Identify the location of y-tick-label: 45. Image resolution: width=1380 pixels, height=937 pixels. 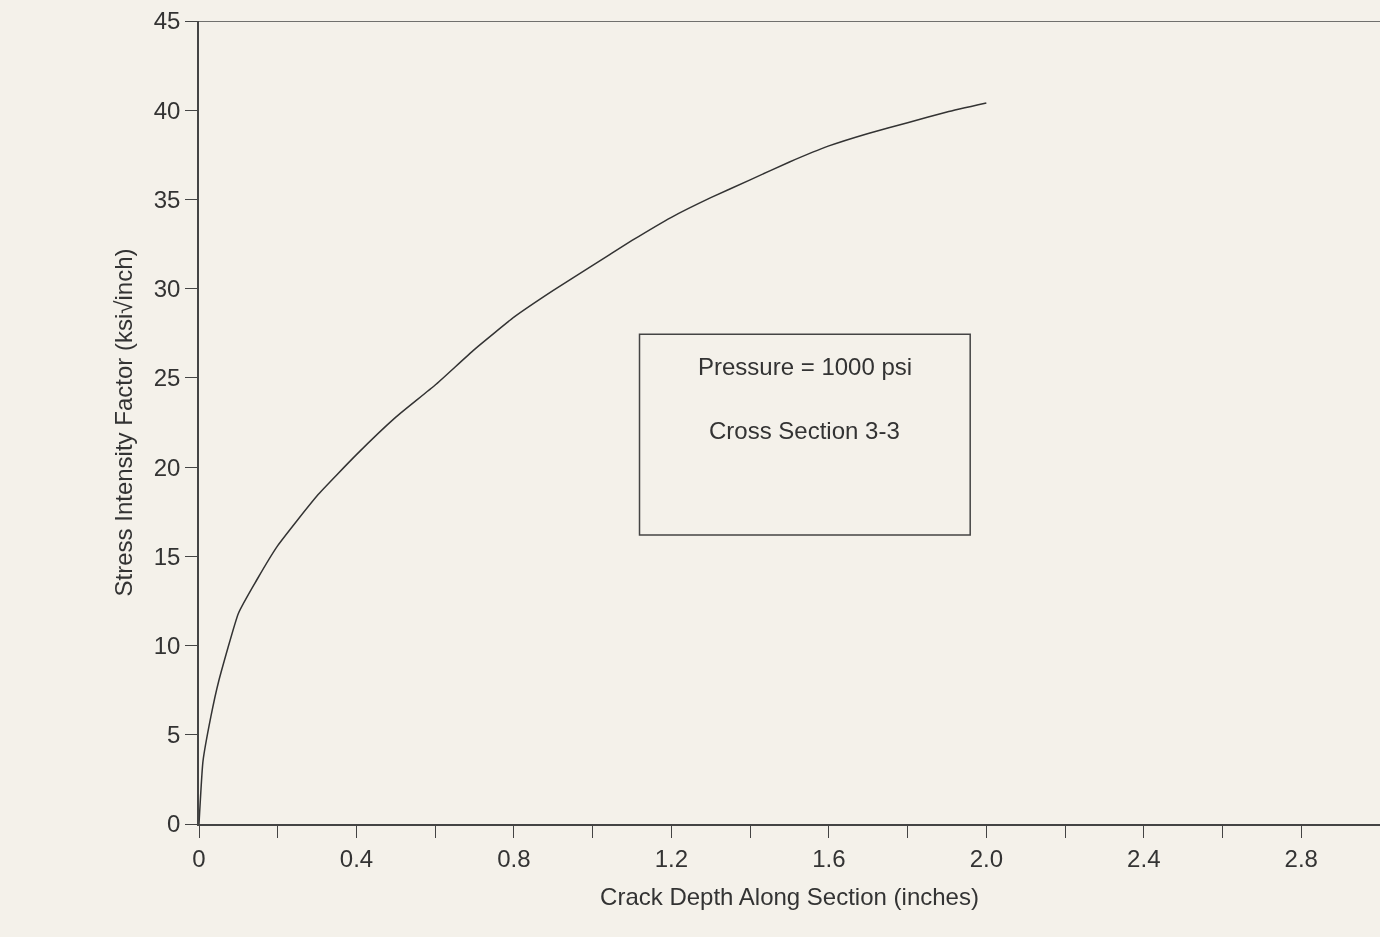
(167, 21).